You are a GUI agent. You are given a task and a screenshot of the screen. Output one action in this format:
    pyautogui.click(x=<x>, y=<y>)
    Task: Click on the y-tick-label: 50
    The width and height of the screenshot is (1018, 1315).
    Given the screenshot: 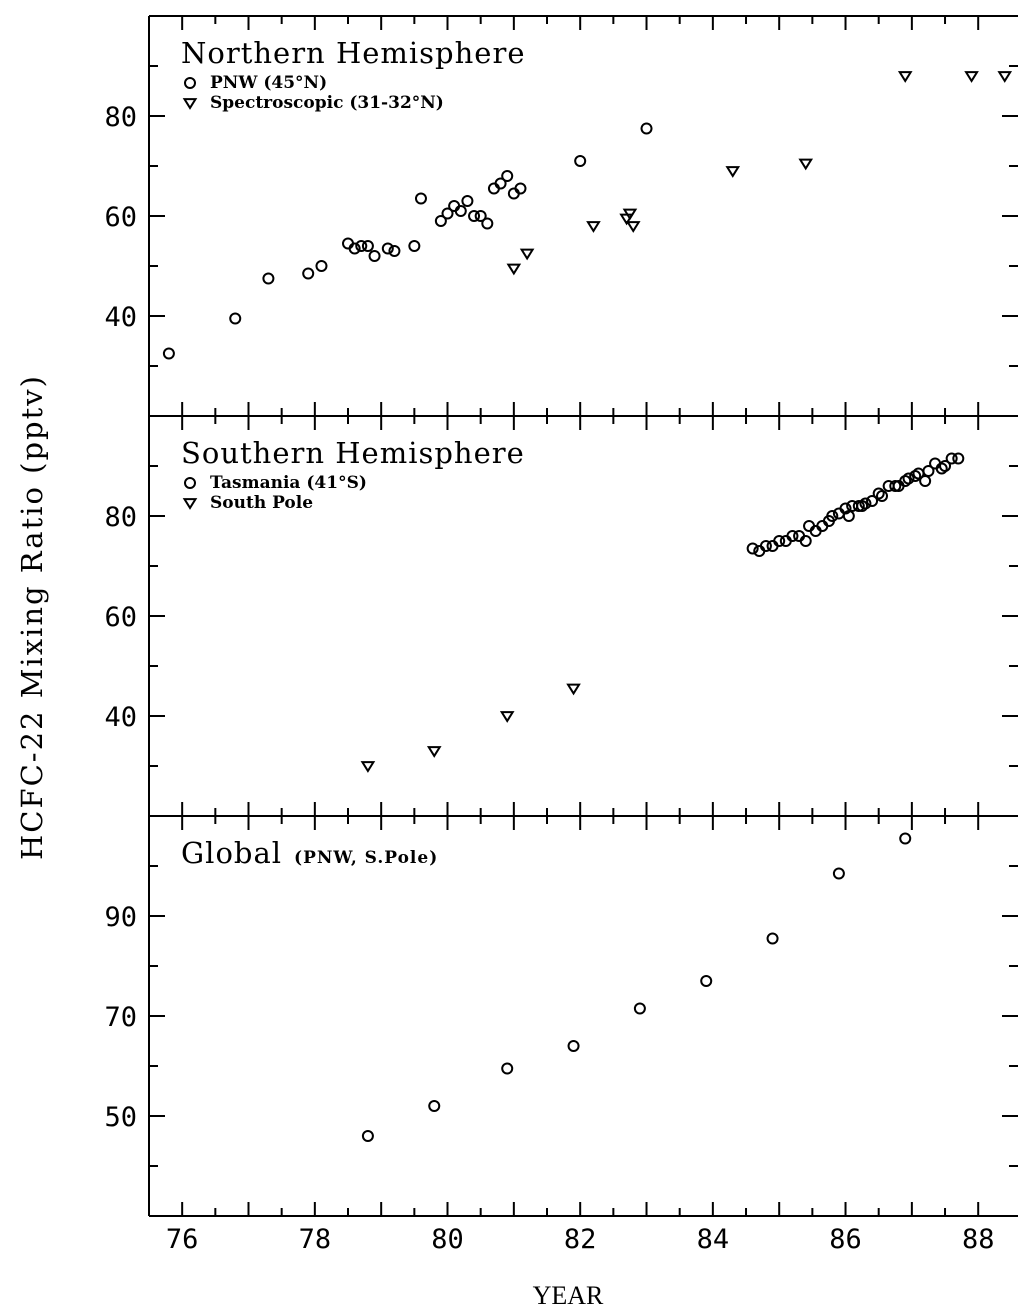 What is the action you would take?
    pyautogui.click(x=120, y=1117)
    